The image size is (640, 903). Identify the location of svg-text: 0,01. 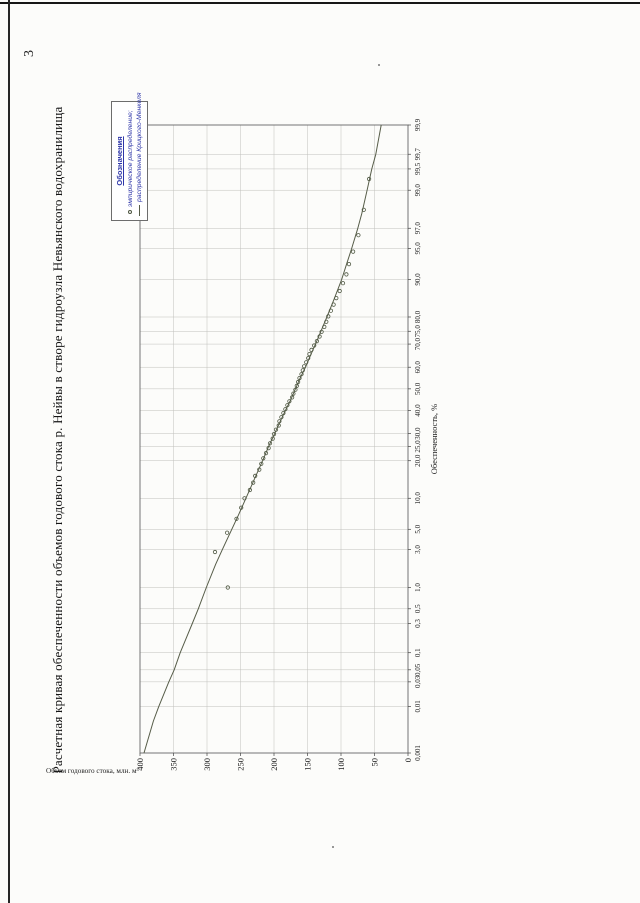
(418, 706).